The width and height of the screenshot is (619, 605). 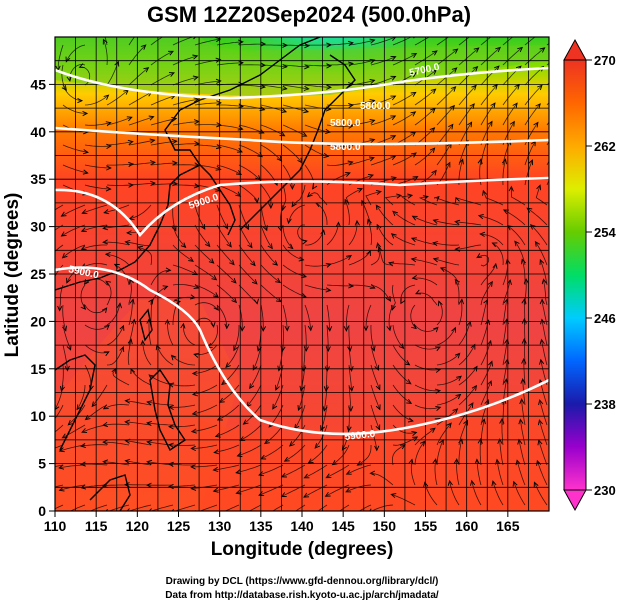 What do you see at coordinates (589, 275) in the screenshot?
I see `colorbar: 230 238 246 254 262 270` at bounding box center [589, 275].